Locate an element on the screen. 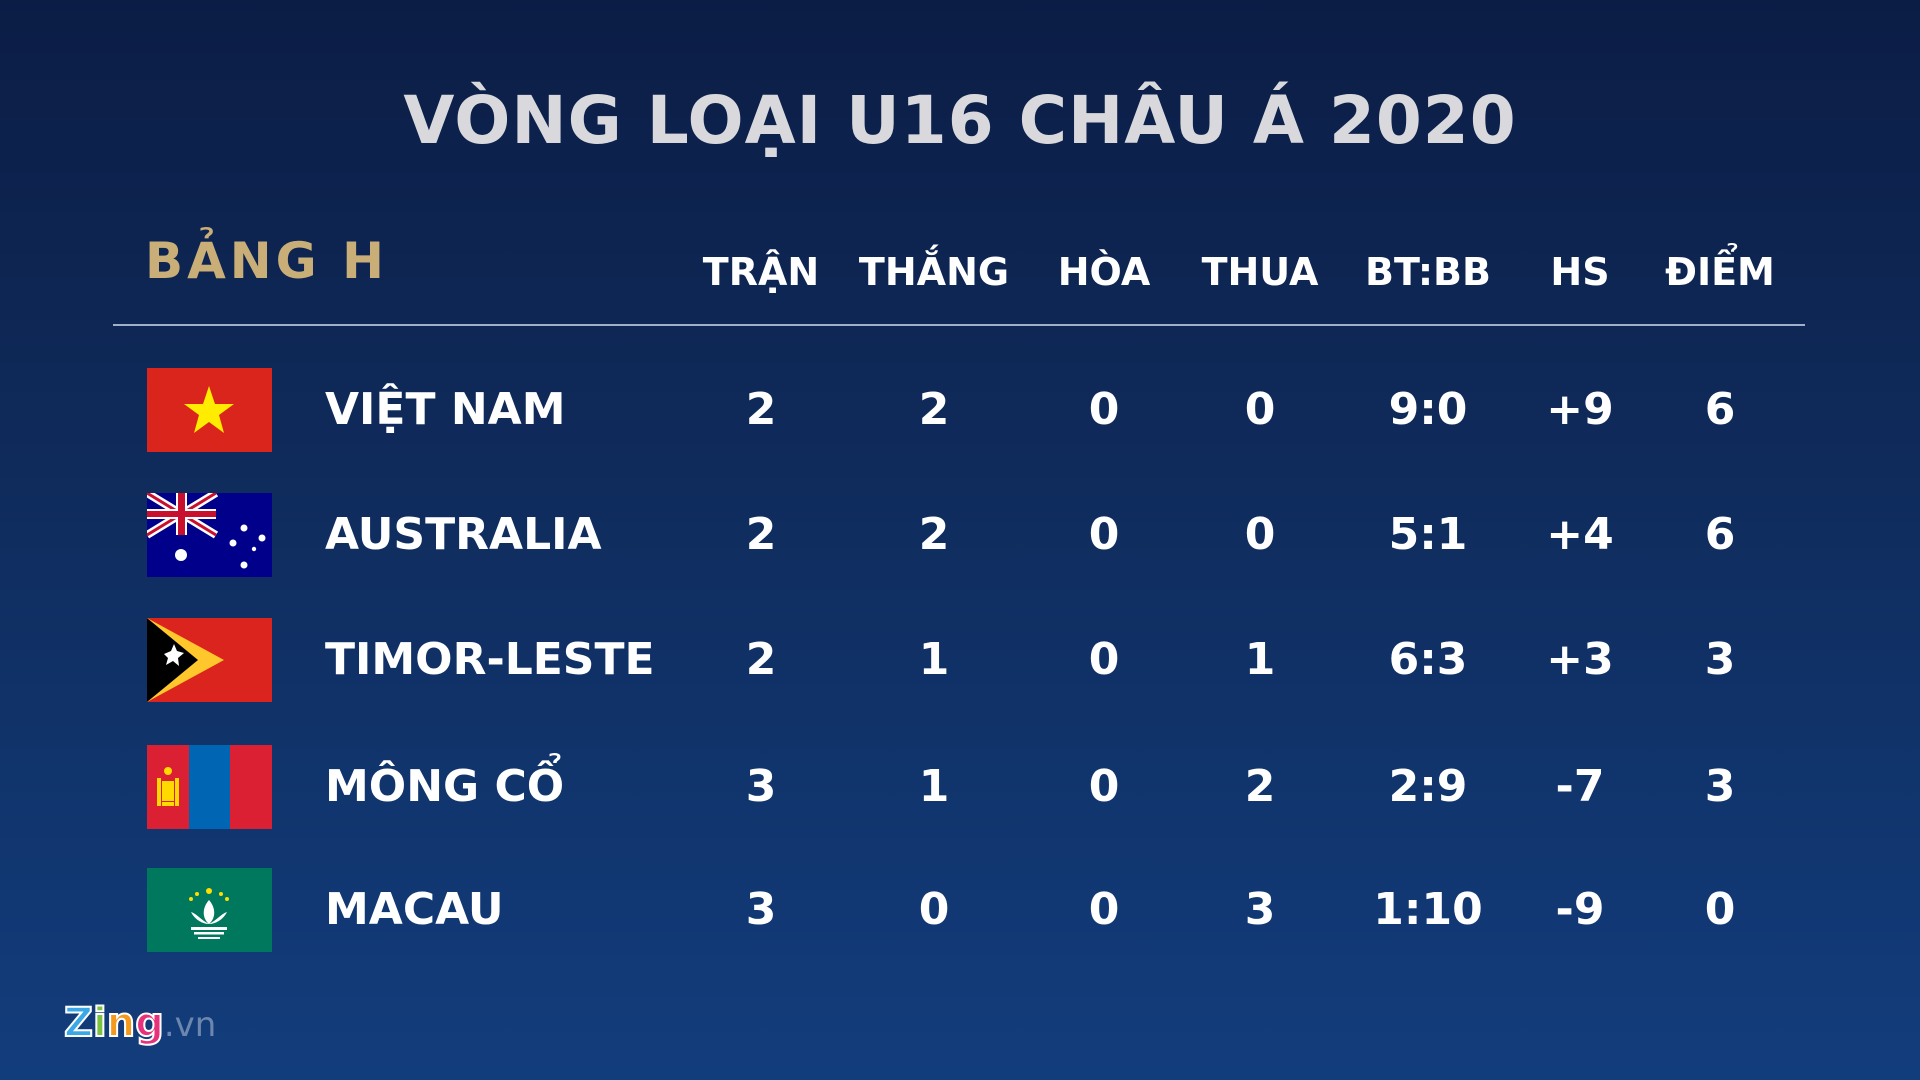  macau-flag is located at coordinates (209, 910).